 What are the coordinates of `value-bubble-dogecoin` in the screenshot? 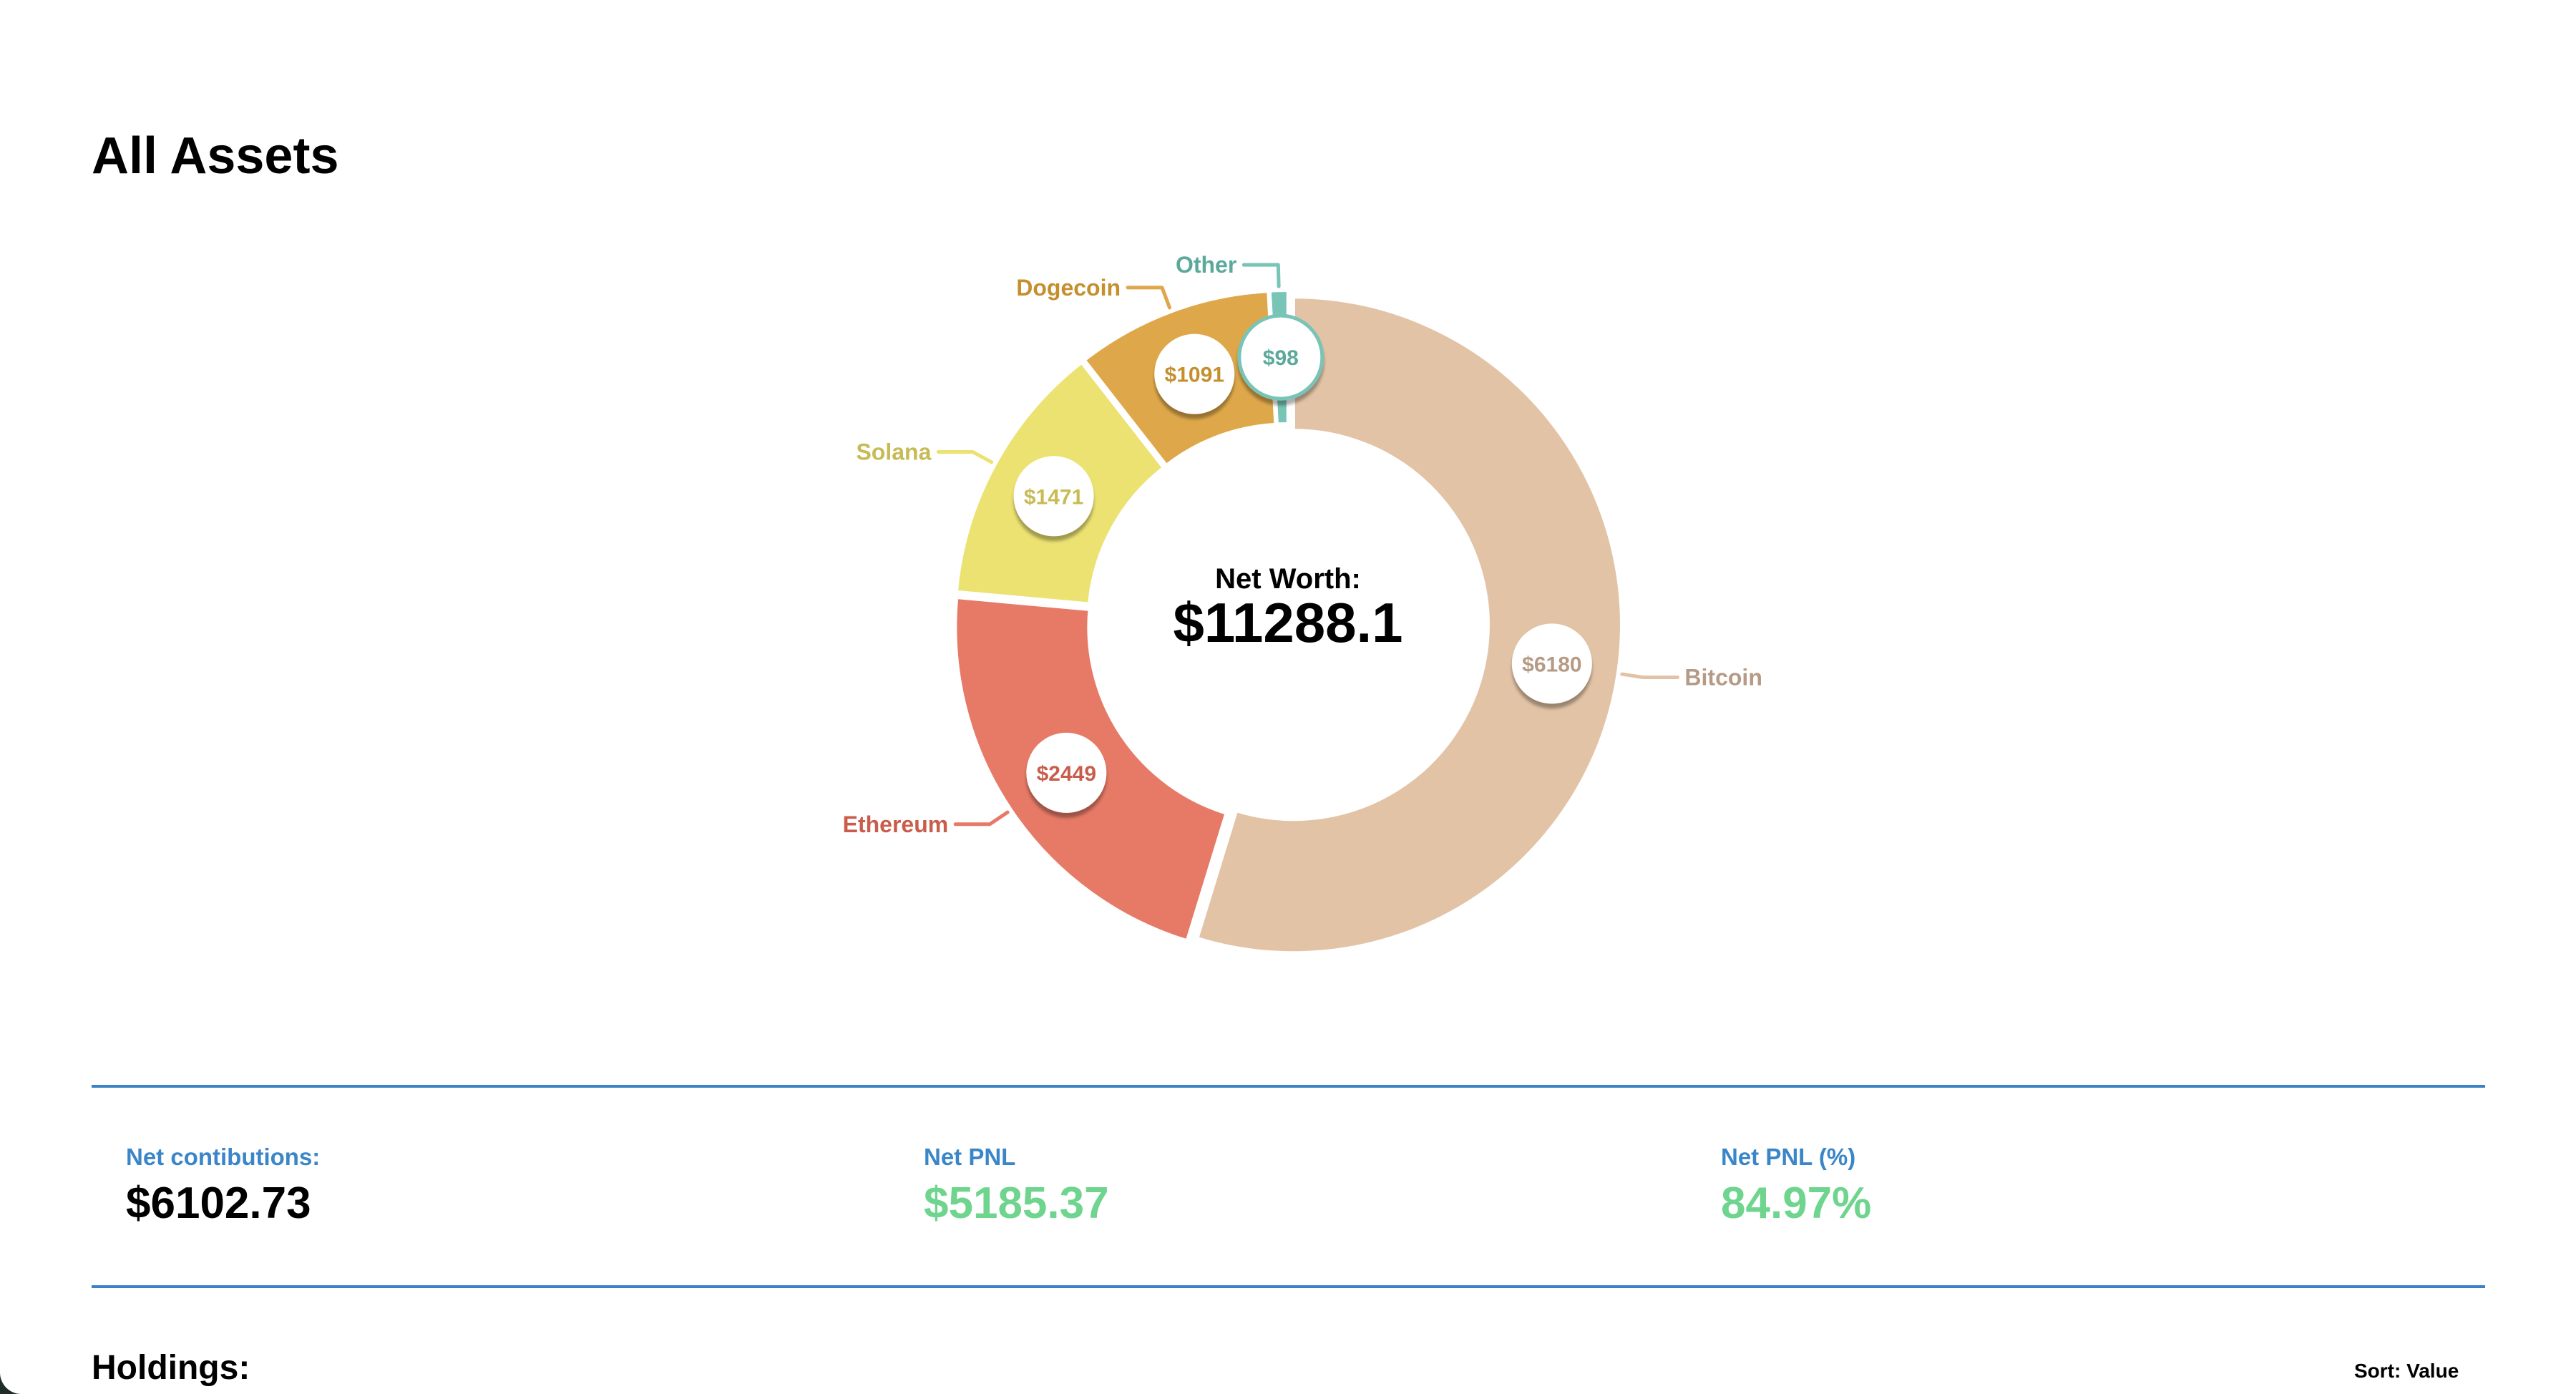 It's located at (1194, 374).